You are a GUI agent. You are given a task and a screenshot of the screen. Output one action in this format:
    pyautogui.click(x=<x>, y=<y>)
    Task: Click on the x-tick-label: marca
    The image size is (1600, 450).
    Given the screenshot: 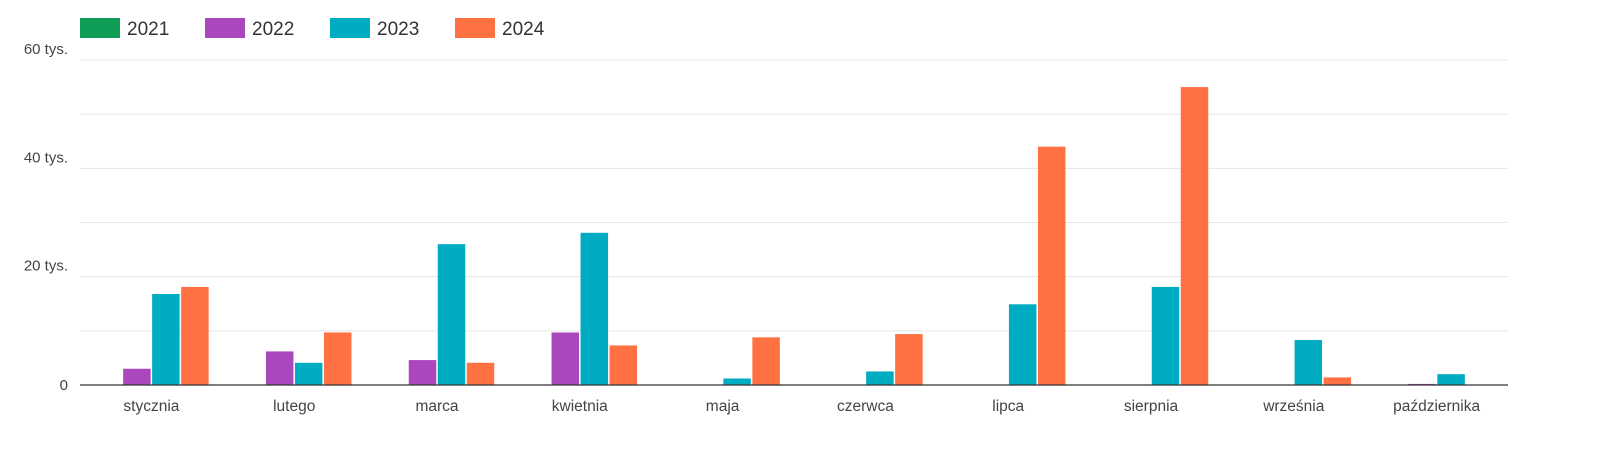 What is the action you would take?
    pyautogui.click(x=436, y=406)
    